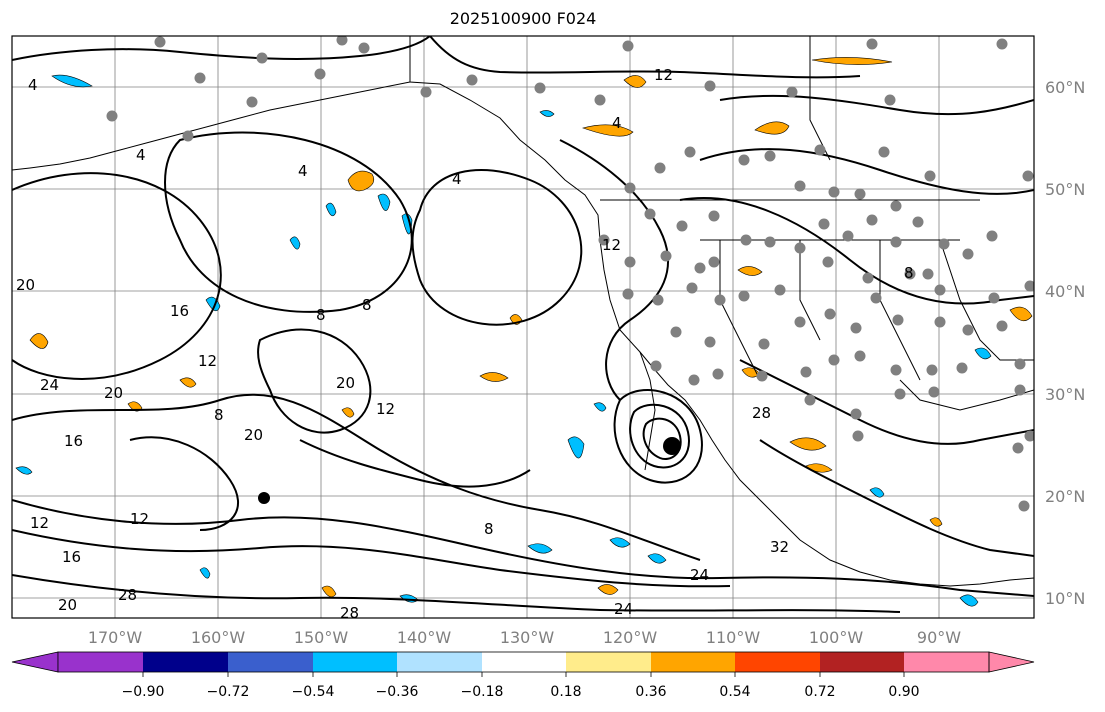  Describe the element at coordinates (1065, 87) in the screenshot. I see `lat-label: 60°N` at that location.